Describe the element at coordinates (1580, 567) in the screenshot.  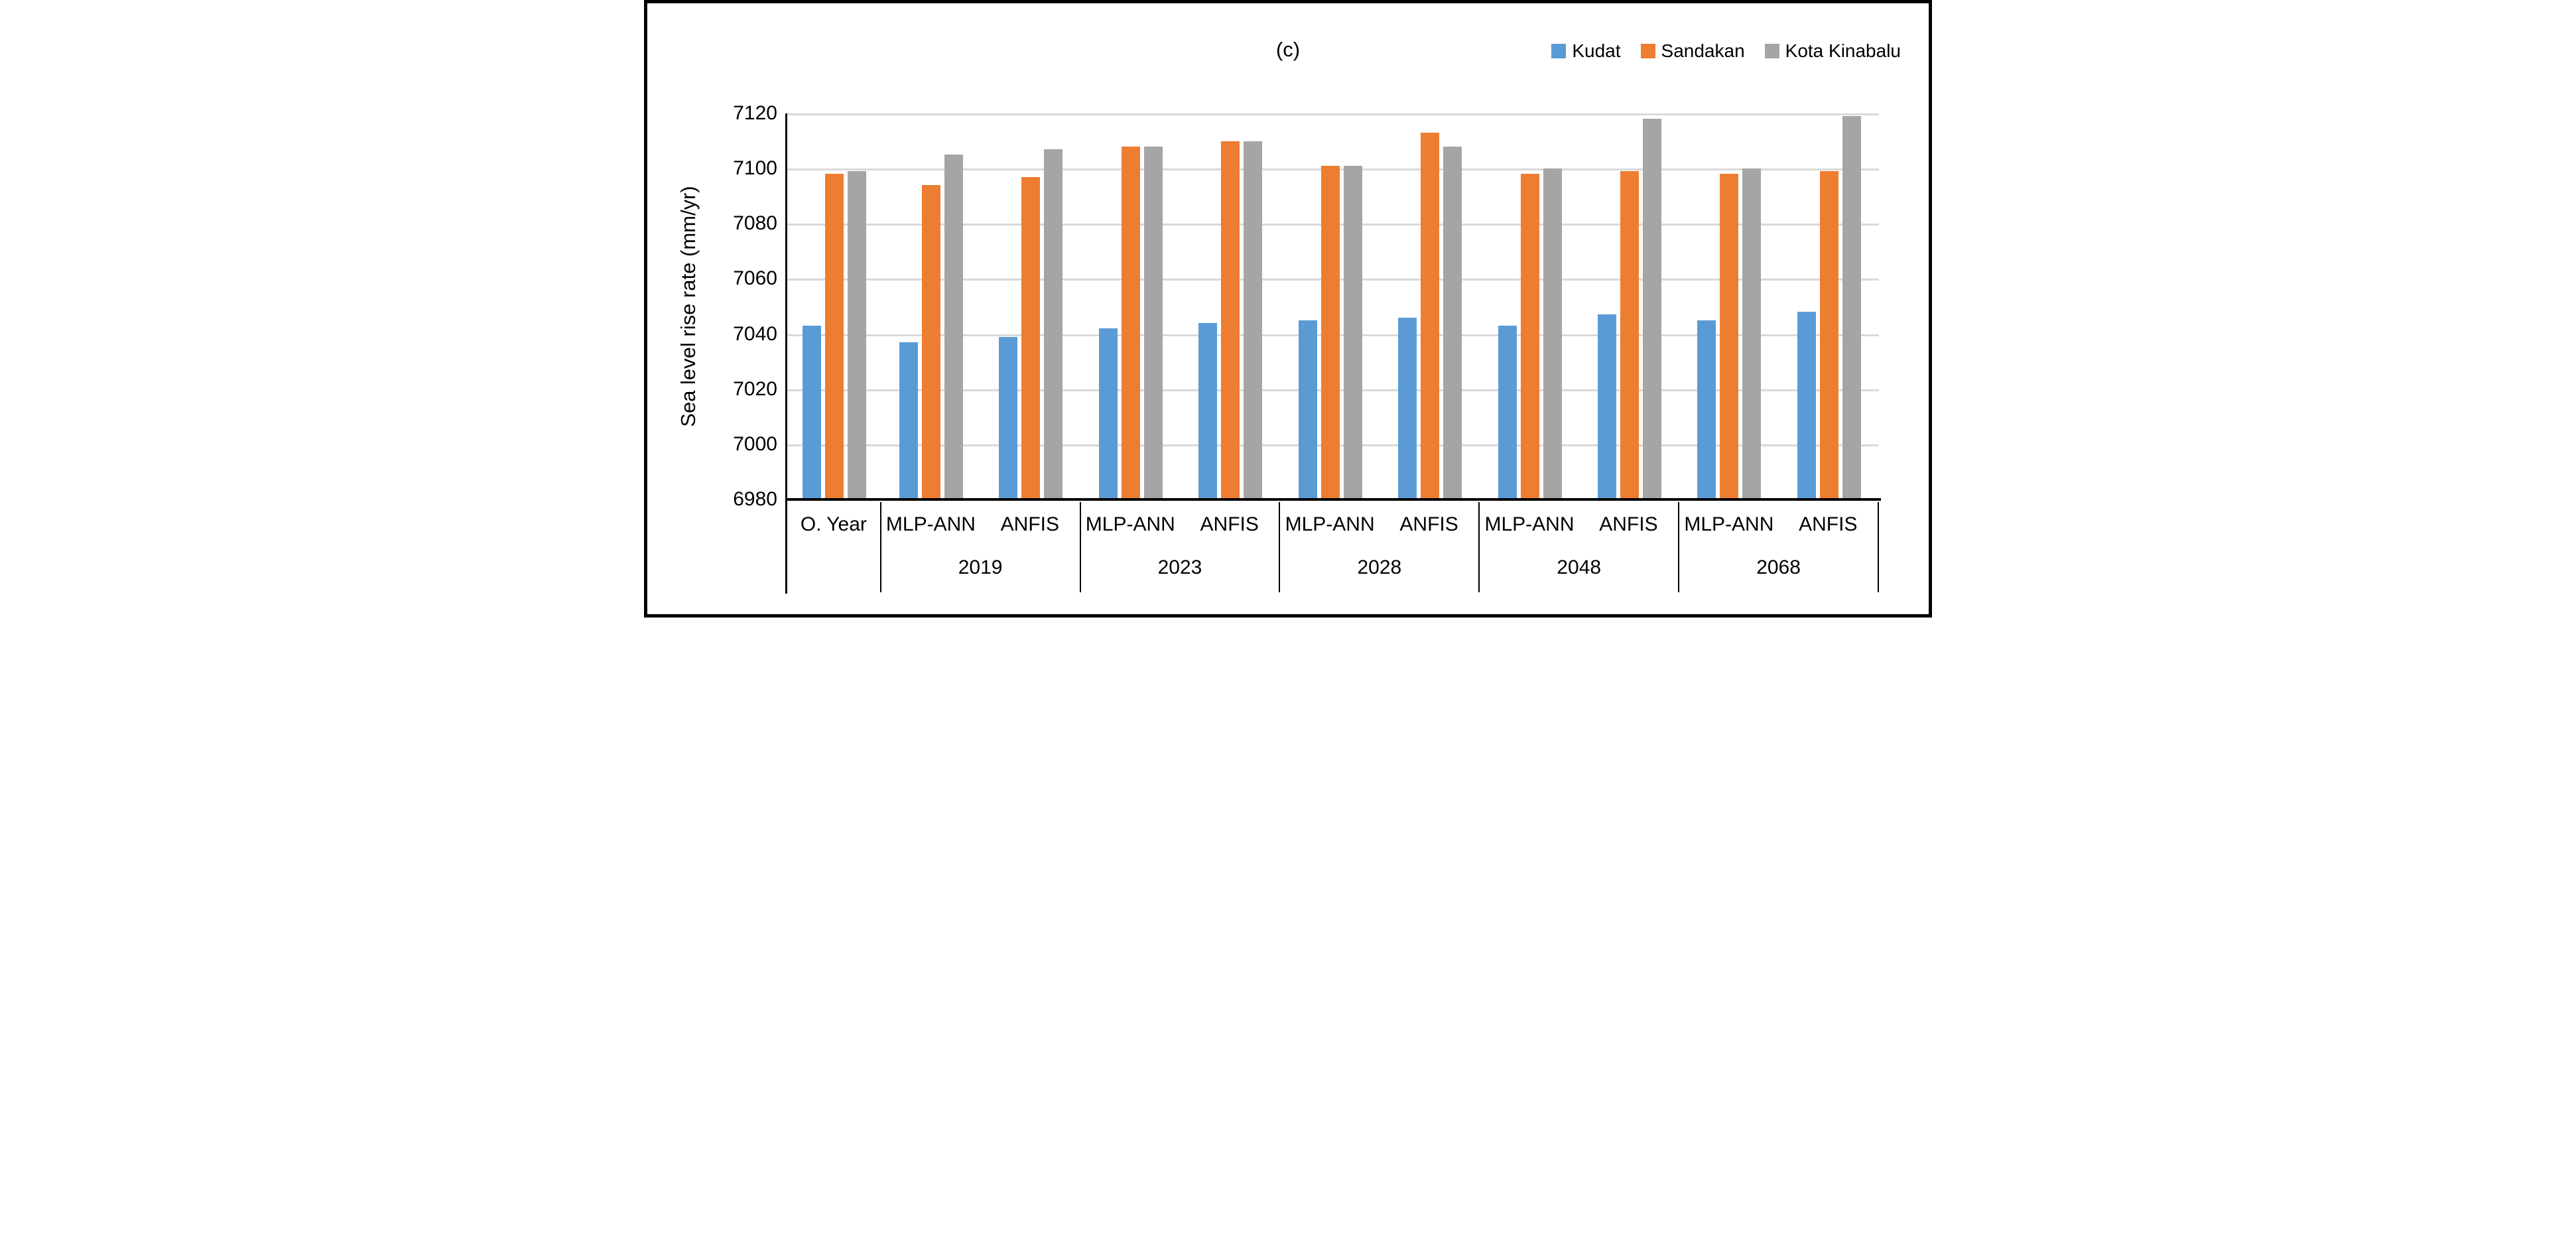
I see `category-year-label: 2048` at that location.